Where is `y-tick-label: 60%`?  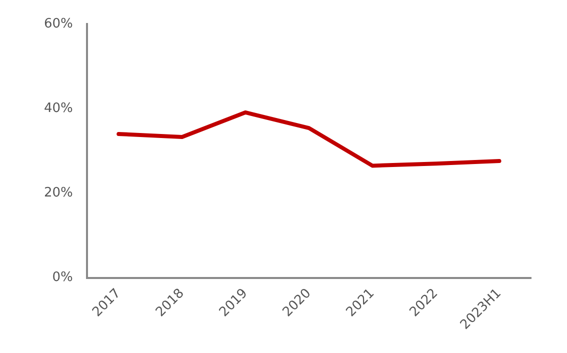
y-tick-label: 60% is located at coordinates (58, 24).